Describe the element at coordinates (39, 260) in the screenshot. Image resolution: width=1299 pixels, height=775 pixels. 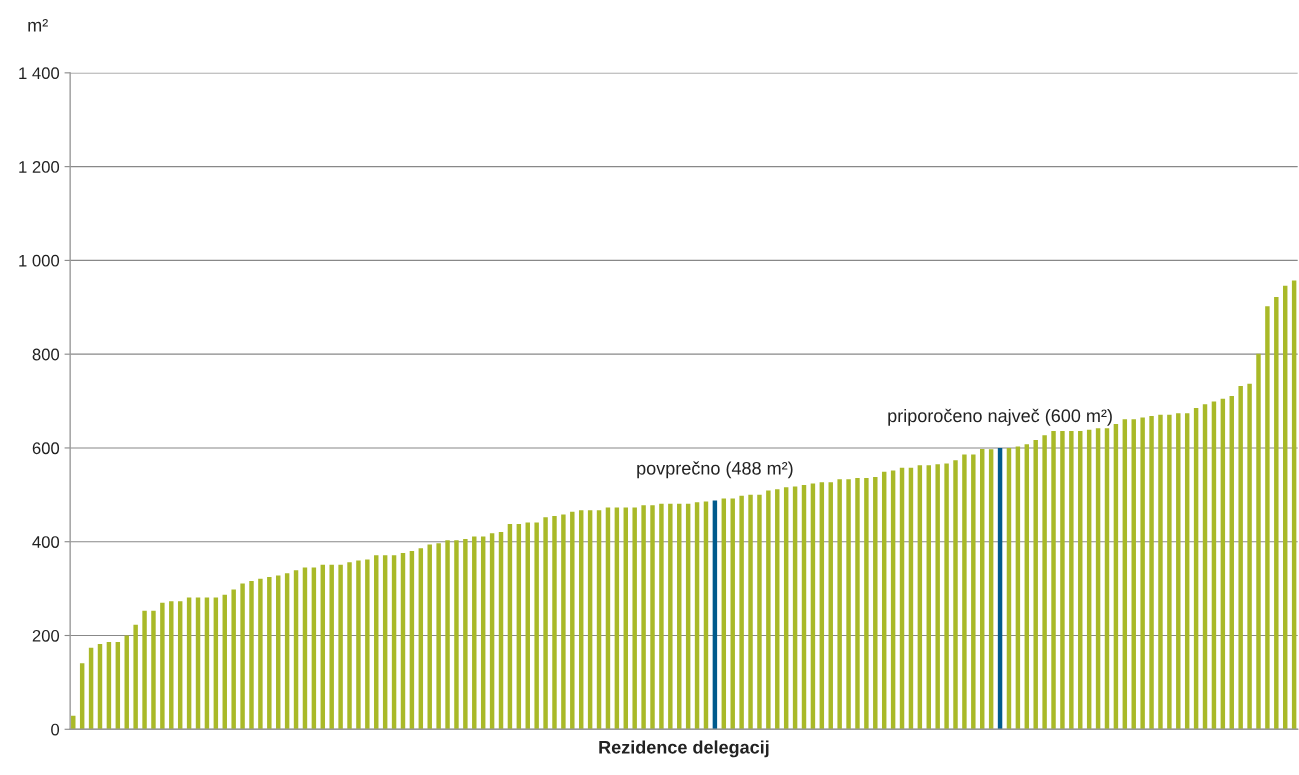
I see `y-tick-label: 1 000` at that location.